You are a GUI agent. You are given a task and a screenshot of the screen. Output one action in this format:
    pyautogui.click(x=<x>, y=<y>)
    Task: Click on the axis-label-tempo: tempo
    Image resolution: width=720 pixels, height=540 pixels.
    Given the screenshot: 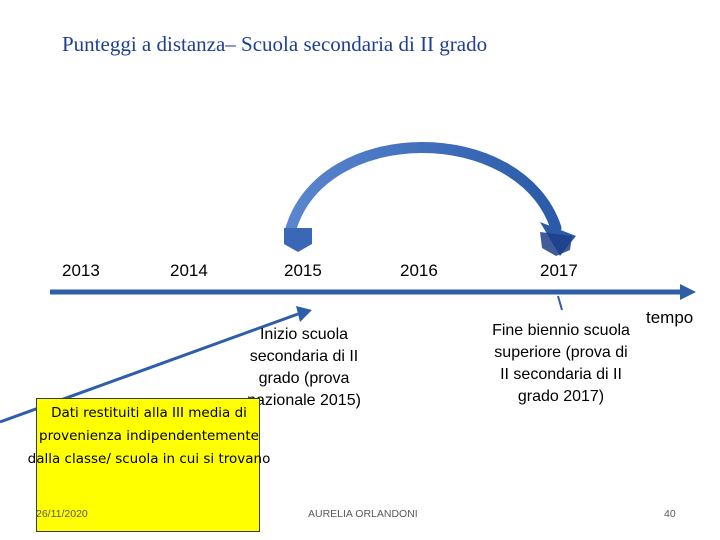 What is the action you would take?
    pyautogui.click(x=670, y=317)
    